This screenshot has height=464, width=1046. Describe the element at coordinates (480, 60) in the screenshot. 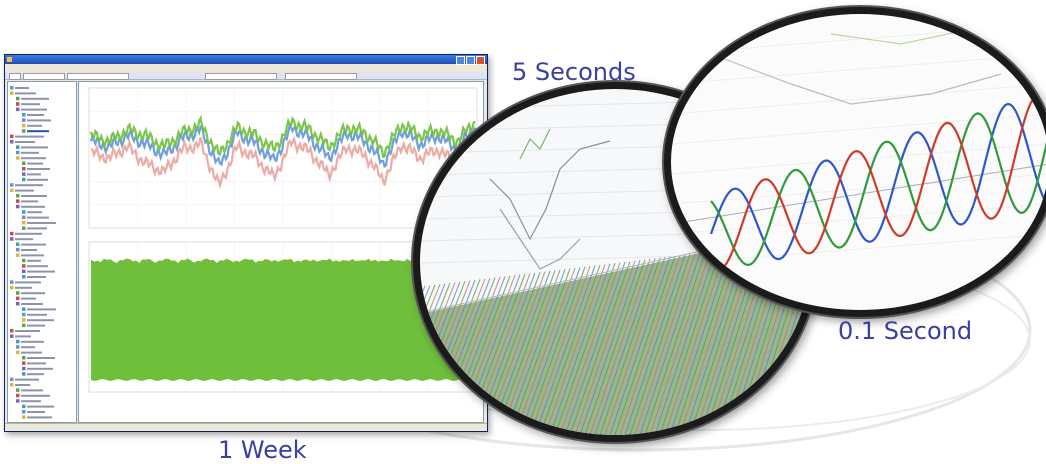

I see `close-button` at that location.